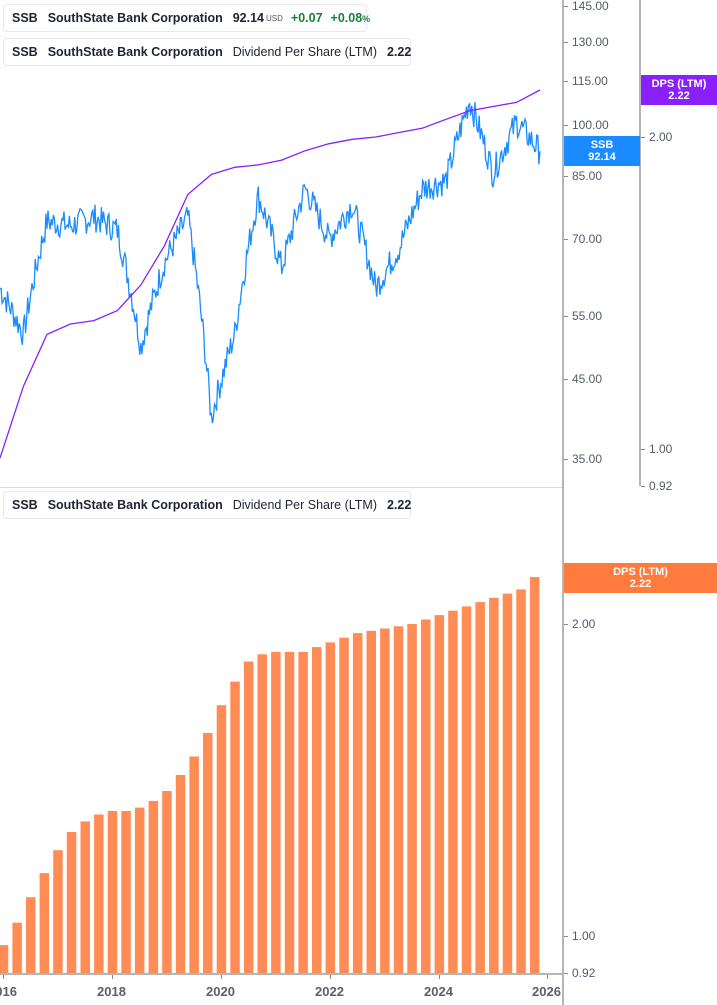  I want to click on price-tick-label: 55.00, so click(587, 316).